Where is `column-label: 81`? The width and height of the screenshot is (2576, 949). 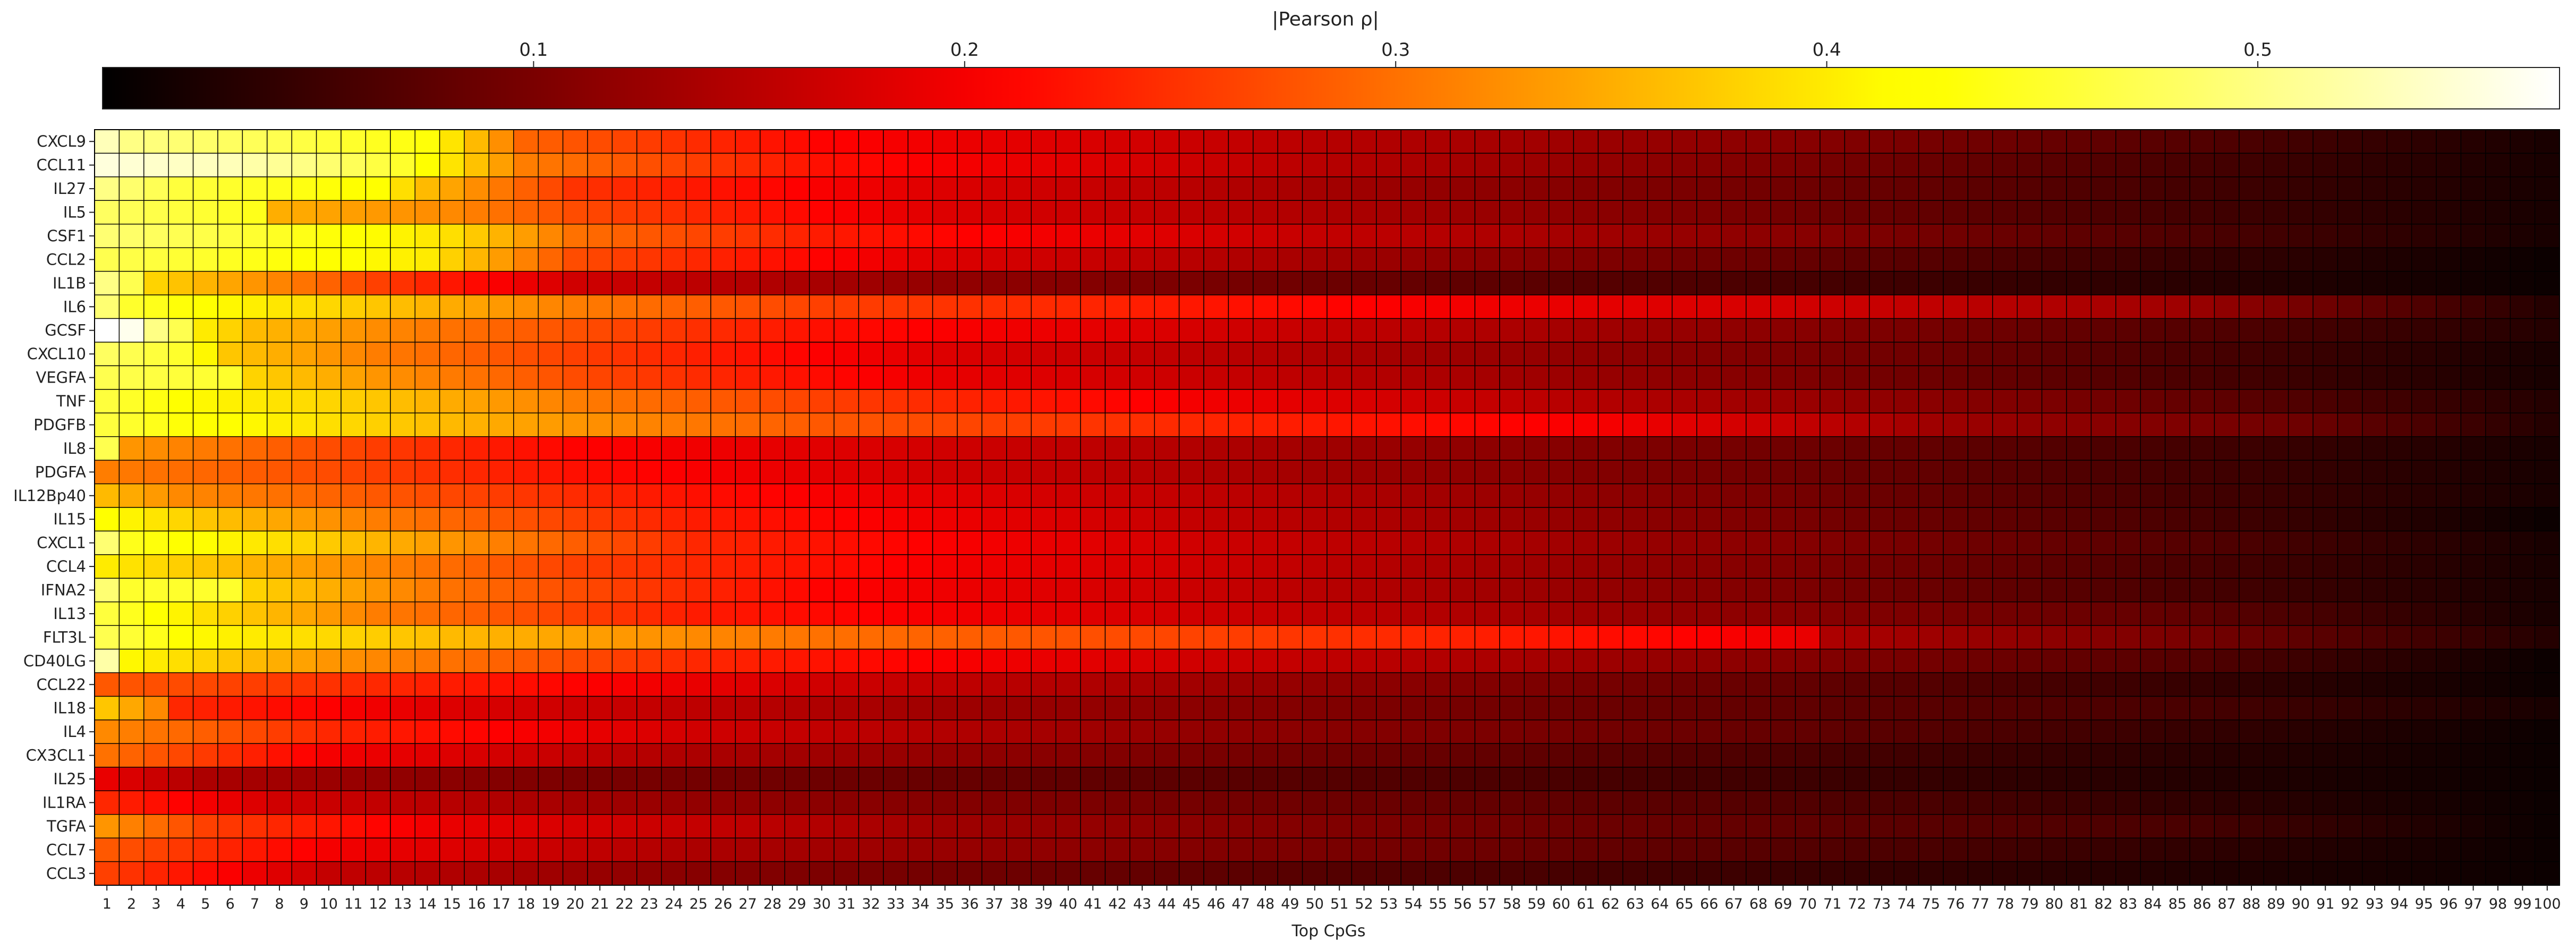 column-label: 81 is located at coordinates (2079, 904).